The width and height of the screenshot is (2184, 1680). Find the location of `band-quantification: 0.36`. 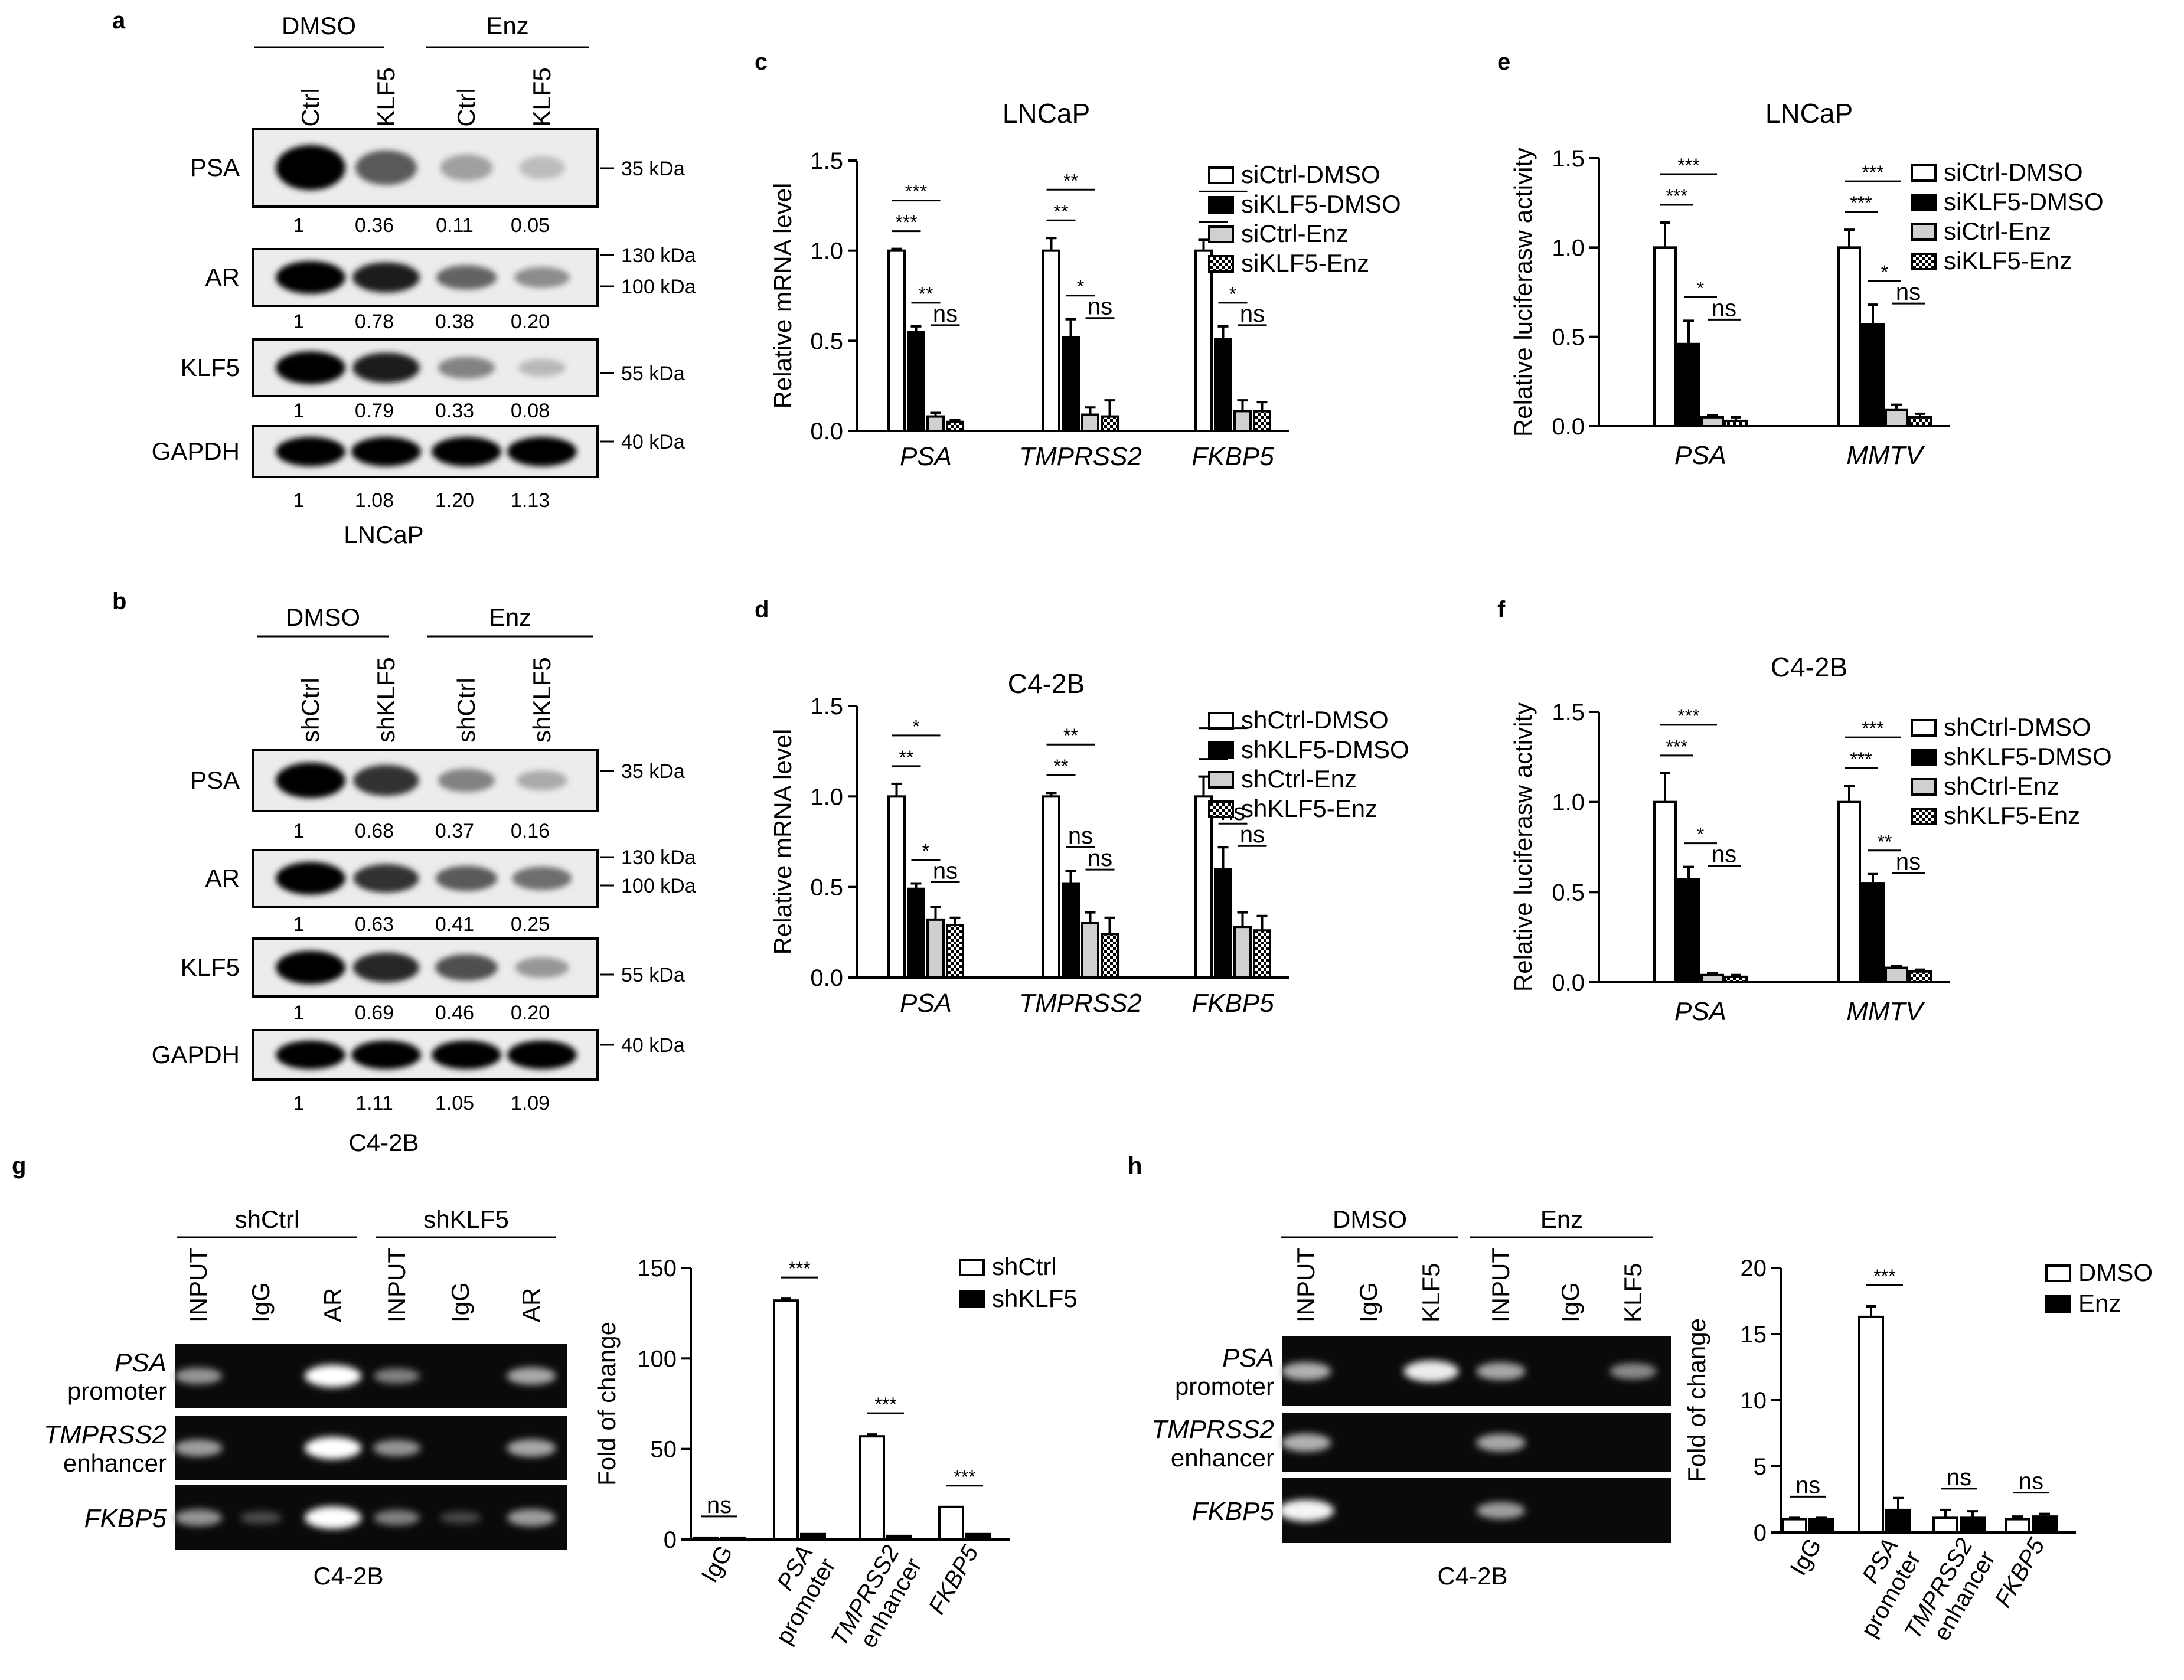

band-quantification: 0.36 is located at coordinates (374, 226).